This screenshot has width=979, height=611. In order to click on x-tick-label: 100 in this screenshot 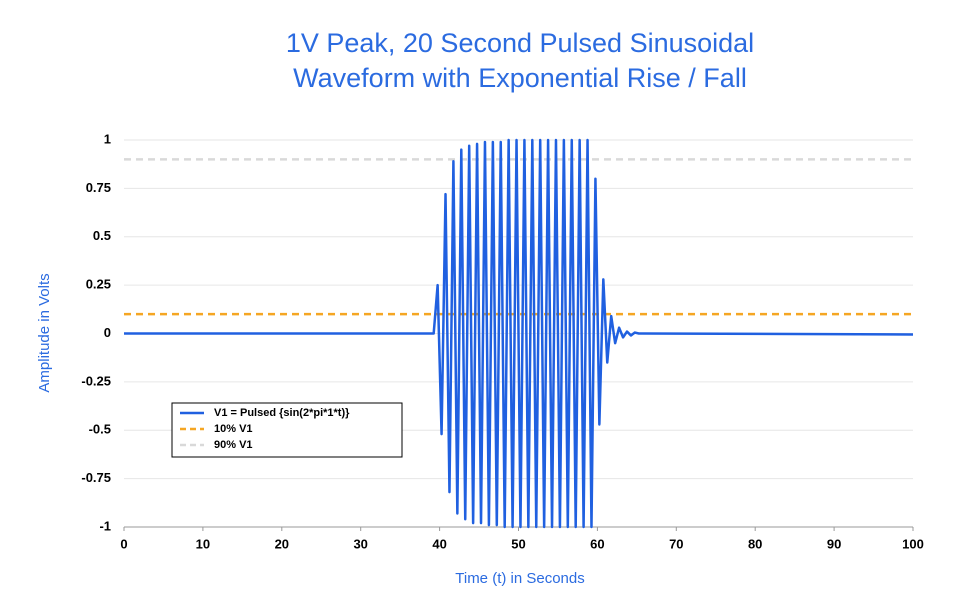, I will do `click(913, 543)`.